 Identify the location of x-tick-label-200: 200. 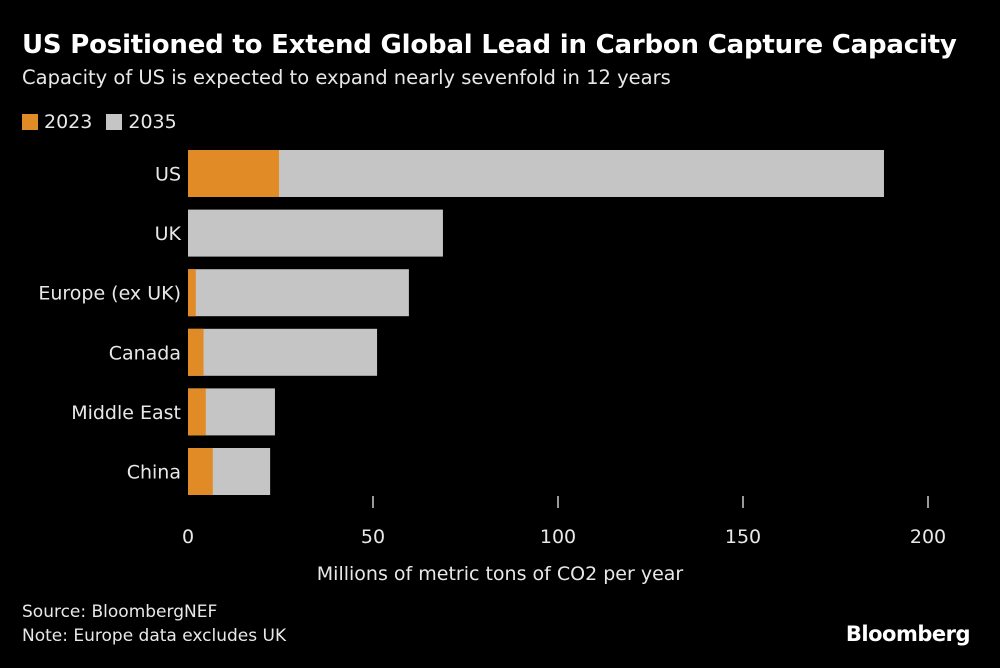
(928, 537).